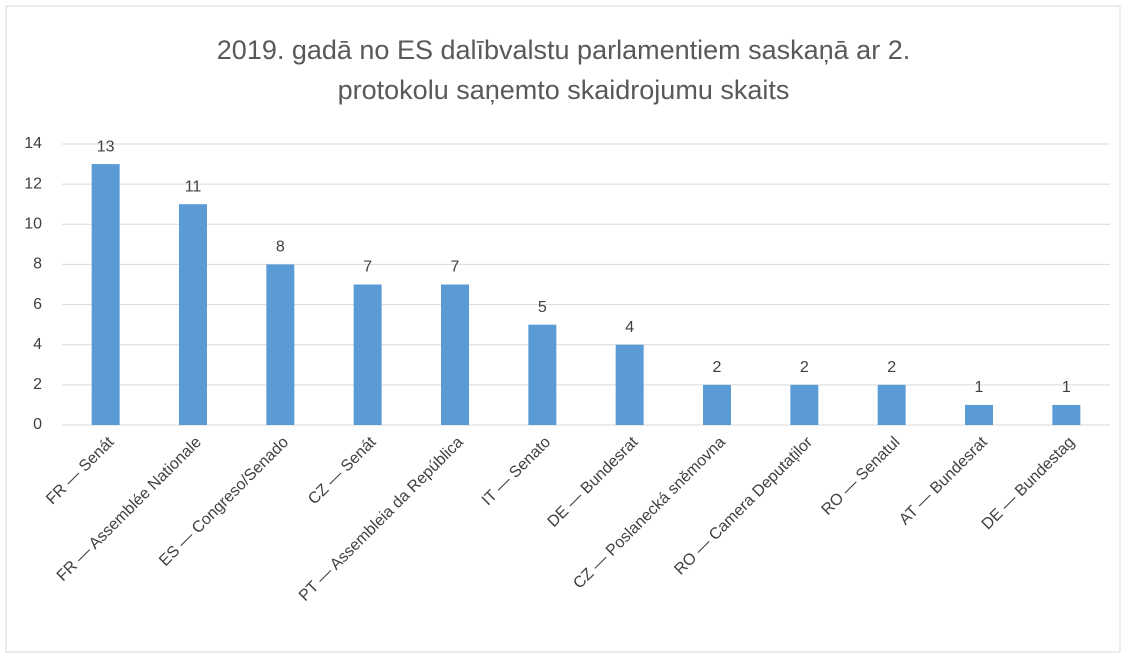 Image resolution: width=1127 pixels, height=658 pixels. Describe the element at coordinates (37, 384) in the screenshot. I see `y-tick-label: 2` at that location.